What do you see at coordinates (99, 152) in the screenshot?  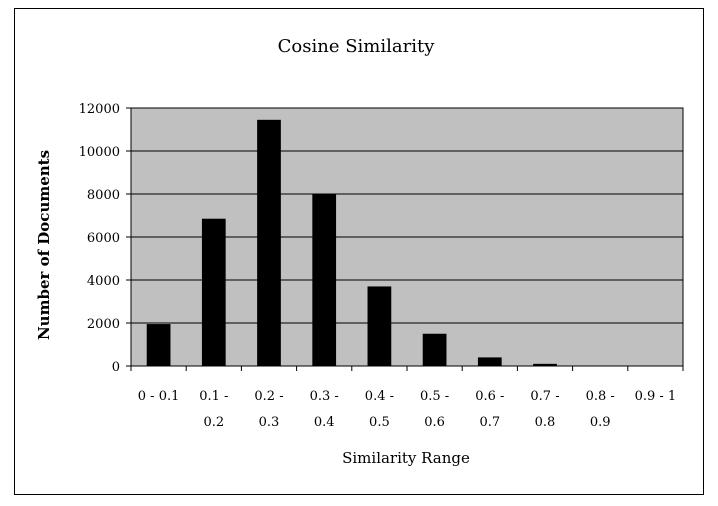 I see `y-tick-label: 10000` at bounding box center [99, 152].